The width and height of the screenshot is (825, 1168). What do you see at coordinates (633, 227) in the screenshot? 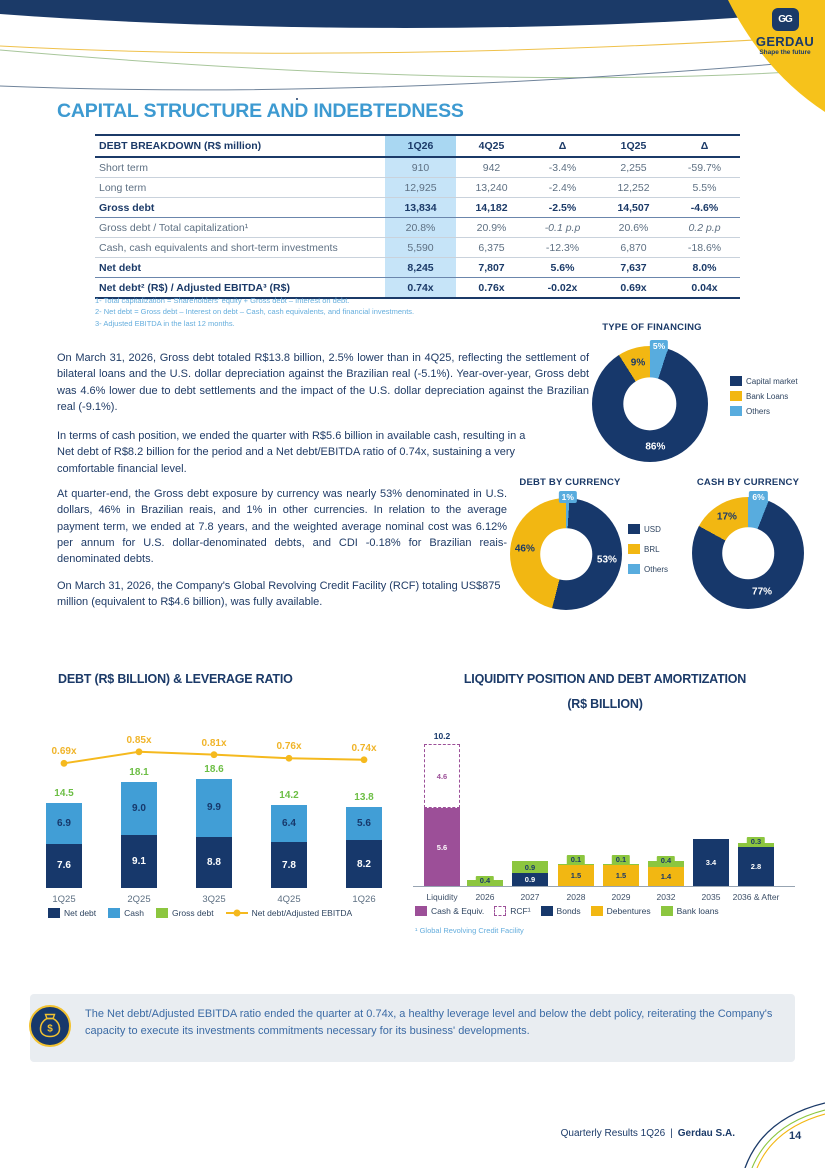
I see `table-cell: 20.6%` at bounding box center [633, 227].